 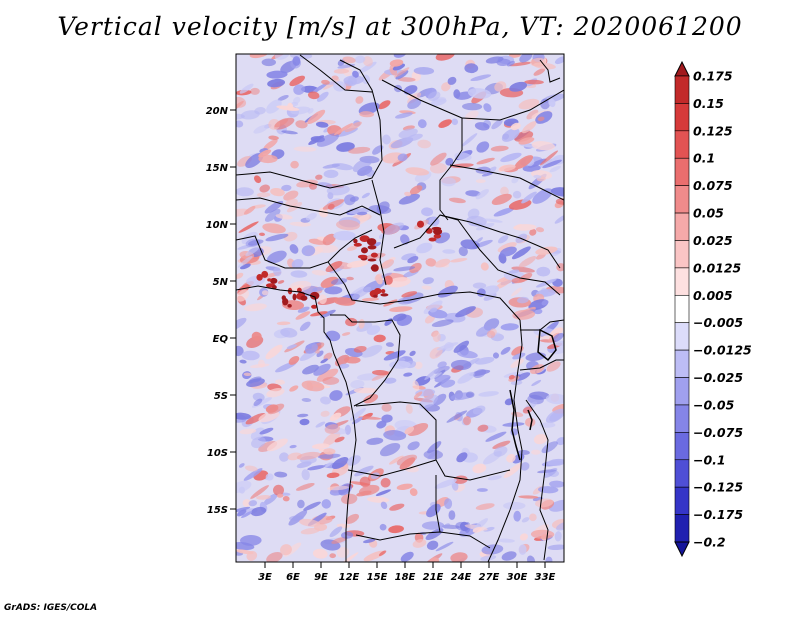 What do you see at coordinates (217, 510) in the screenshot?
I see `lat-label: 15S` at bounding box center [217, 510].